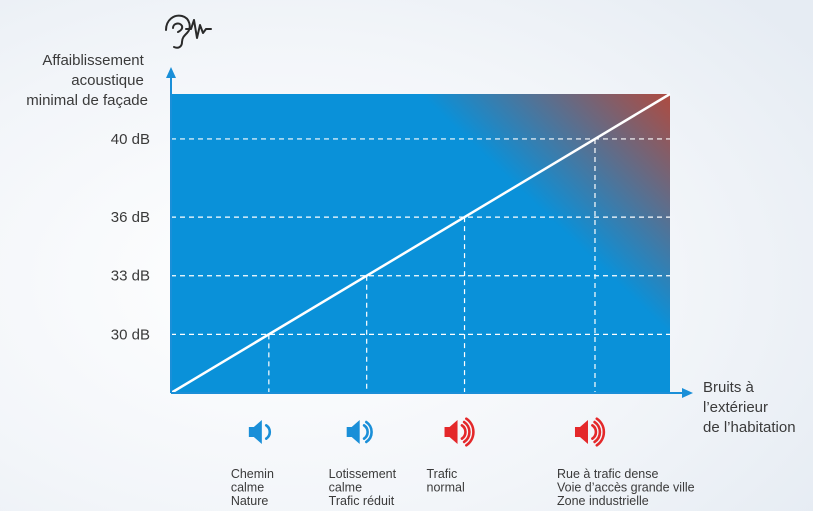 The width and height of the screenshot is (813, 511). I want to click on category-label-line: Lotissement, so click(363, 474).